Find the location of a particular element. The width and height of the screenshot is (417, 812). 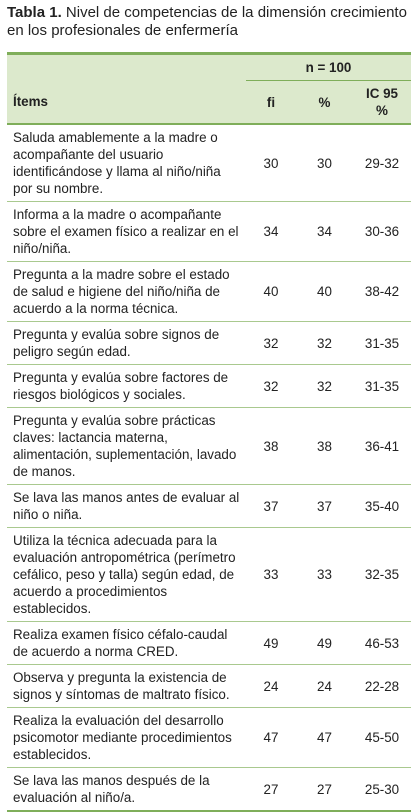

confidence-interval: 25-30 is located at coordinates (382, 789).